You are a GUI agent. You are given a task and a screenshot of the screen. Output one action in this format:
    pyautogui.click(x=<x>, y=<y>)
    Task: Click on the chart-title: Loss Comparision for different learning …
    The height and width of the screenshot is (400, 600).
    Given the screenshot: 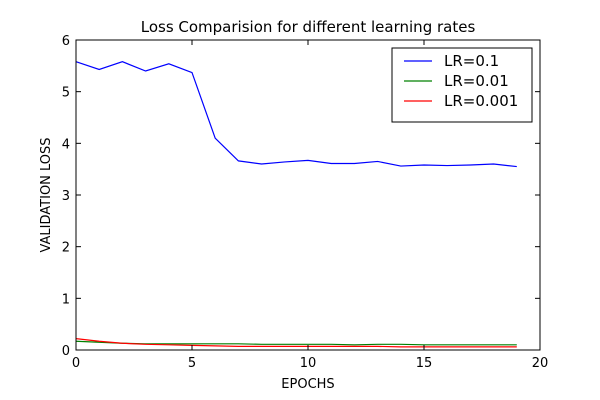 What is the action you would take?
    pyautogui.click(x=308, y=27)
    